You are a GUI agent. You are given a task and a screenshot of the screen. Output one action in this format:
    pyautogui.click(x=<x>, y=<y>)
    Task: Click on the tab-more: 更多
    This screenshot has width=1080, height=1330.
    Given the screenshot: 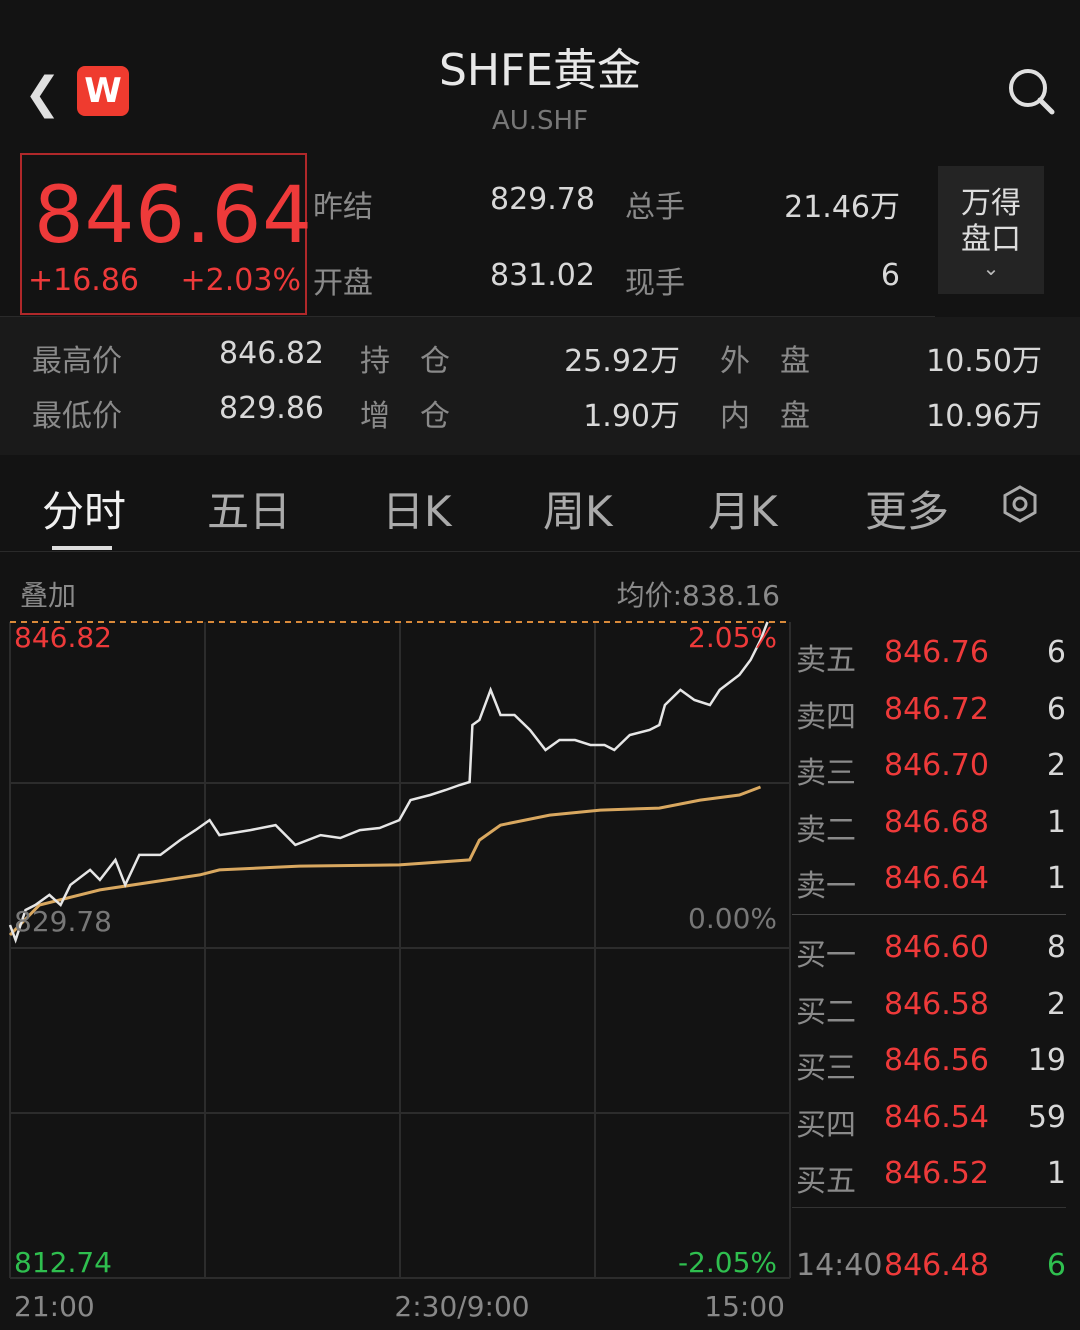 What is the action you would take?
    pyautogui.click(x=907, y=511)
    